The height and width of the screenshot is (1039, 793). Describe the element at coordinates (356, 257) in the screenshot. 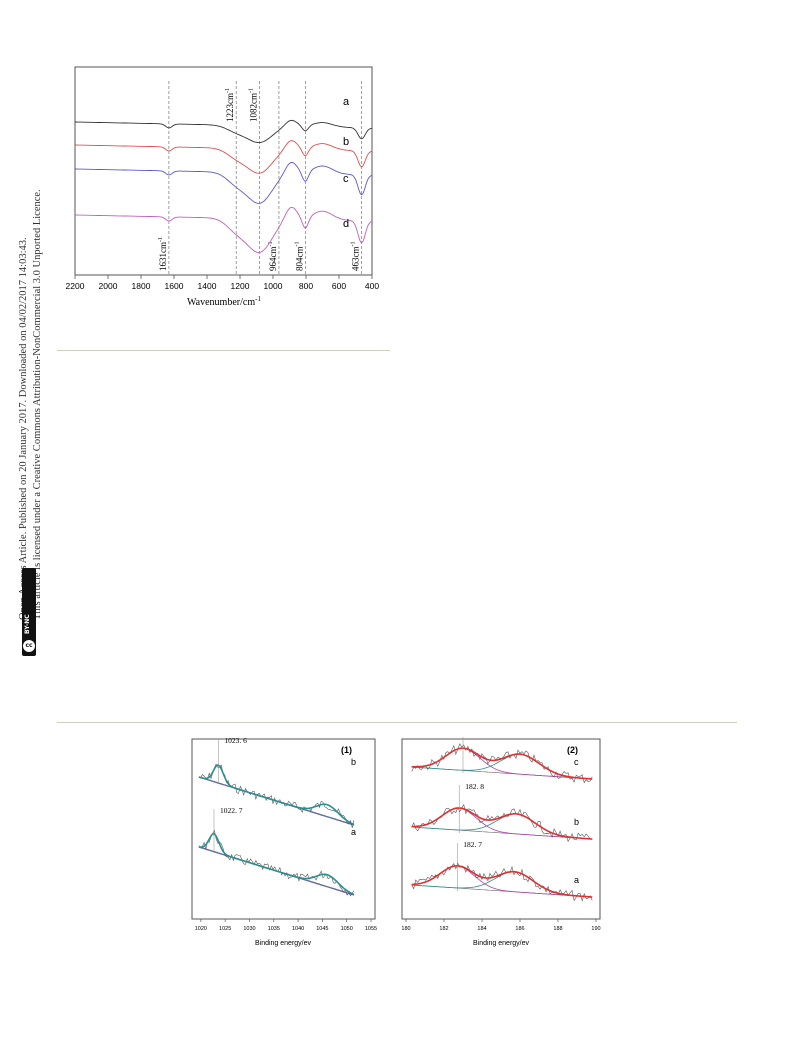

I see `ftir-marker-label: 463cm-1` at that location.